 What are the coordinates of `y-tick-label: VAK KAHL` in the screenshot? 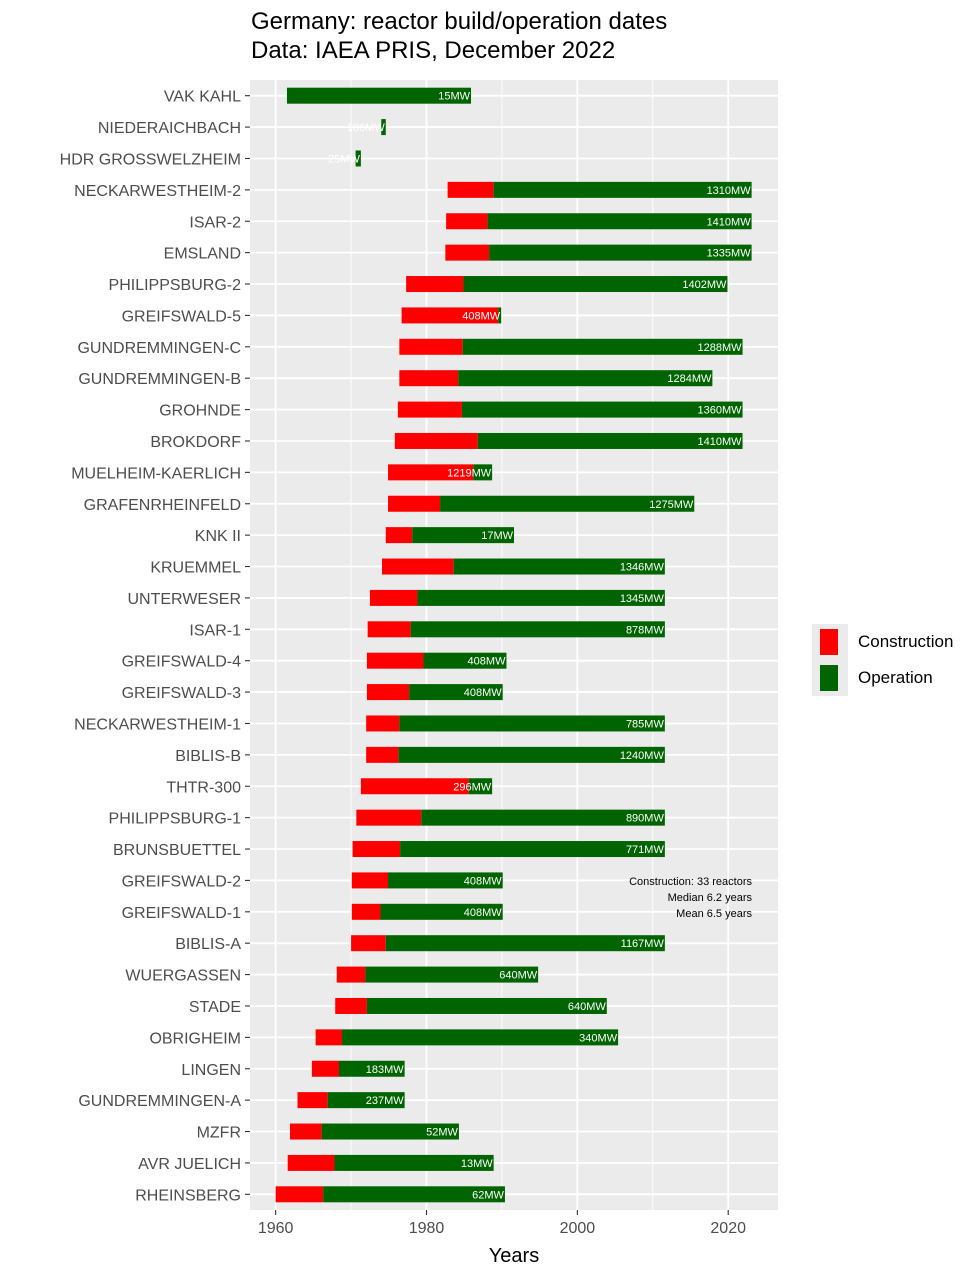 It's located at (202, 97).